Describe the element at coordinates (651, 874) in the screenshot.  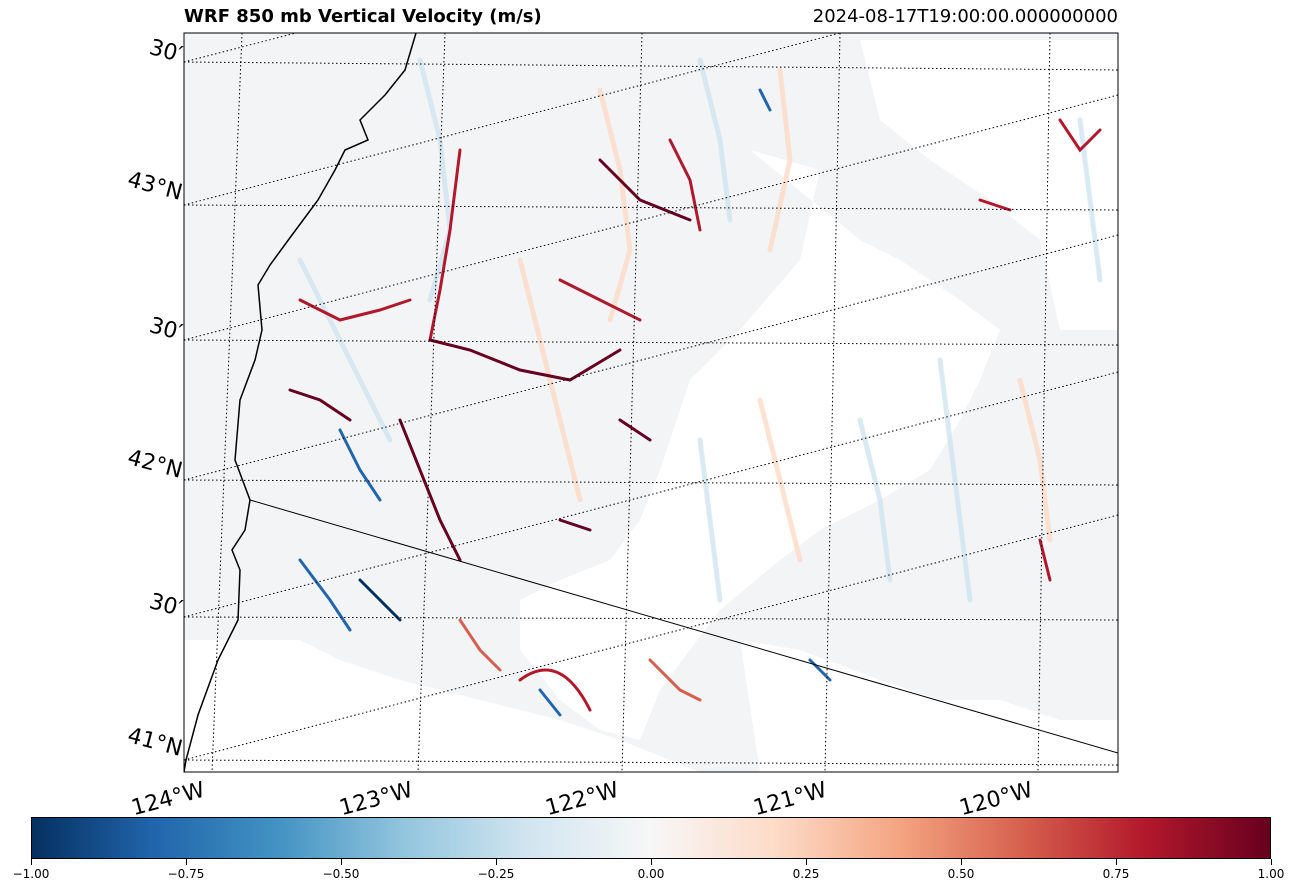
I see `colorbar-tick-label: 0.00` at that location.